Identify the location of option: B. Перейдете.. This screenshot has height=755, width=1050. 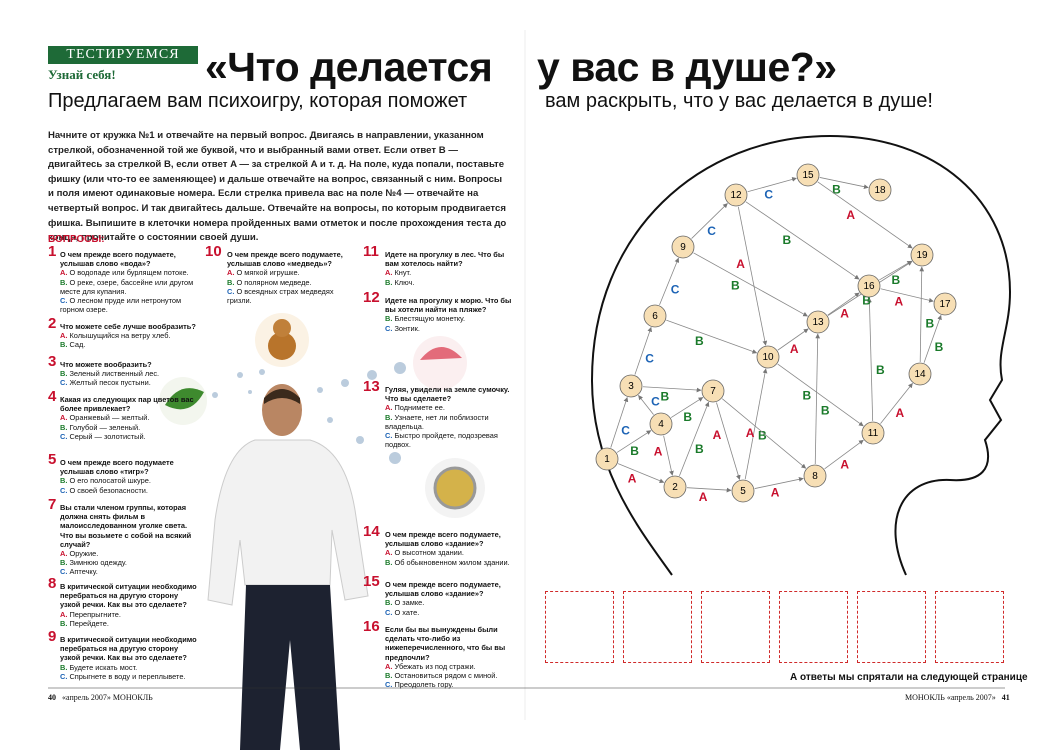
(129, 623).